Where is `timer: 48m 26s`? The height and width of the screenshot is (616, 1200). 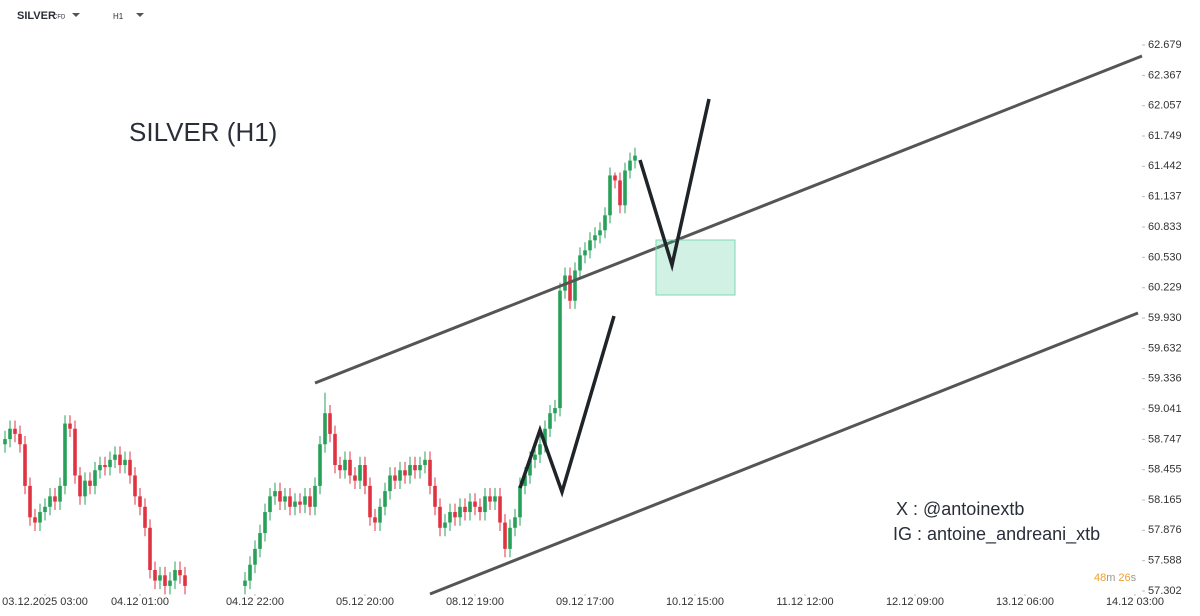
timer: 48m 26s is located at coordinates (1115, 578).